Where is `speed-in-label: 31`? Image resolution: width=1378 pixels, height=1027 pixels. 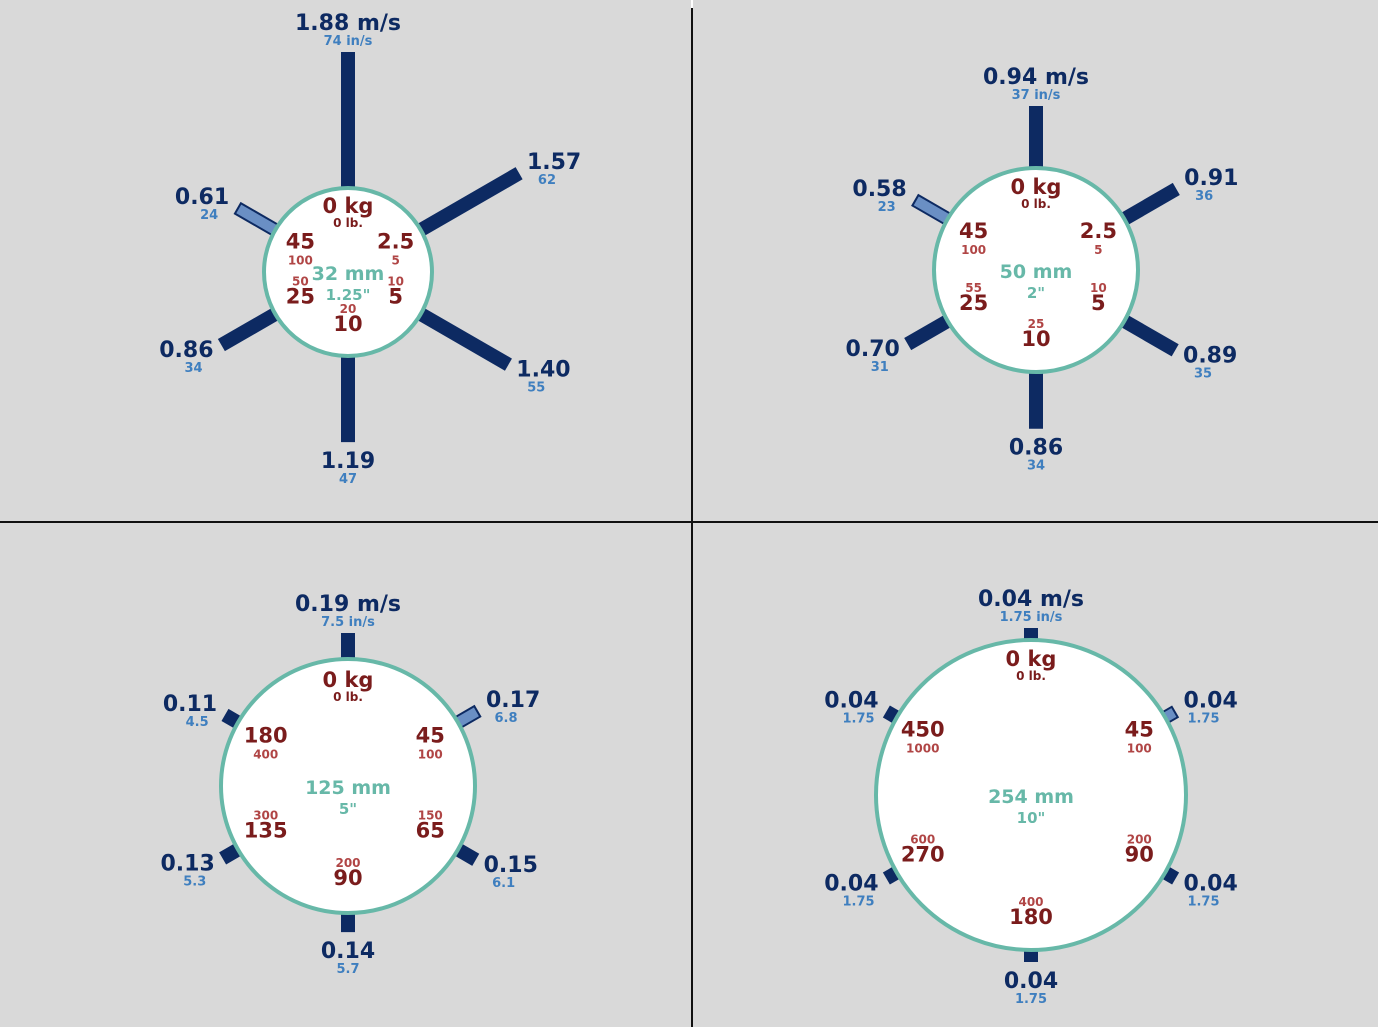 speed-in-label: 31 is located at coordinates (880, 367).